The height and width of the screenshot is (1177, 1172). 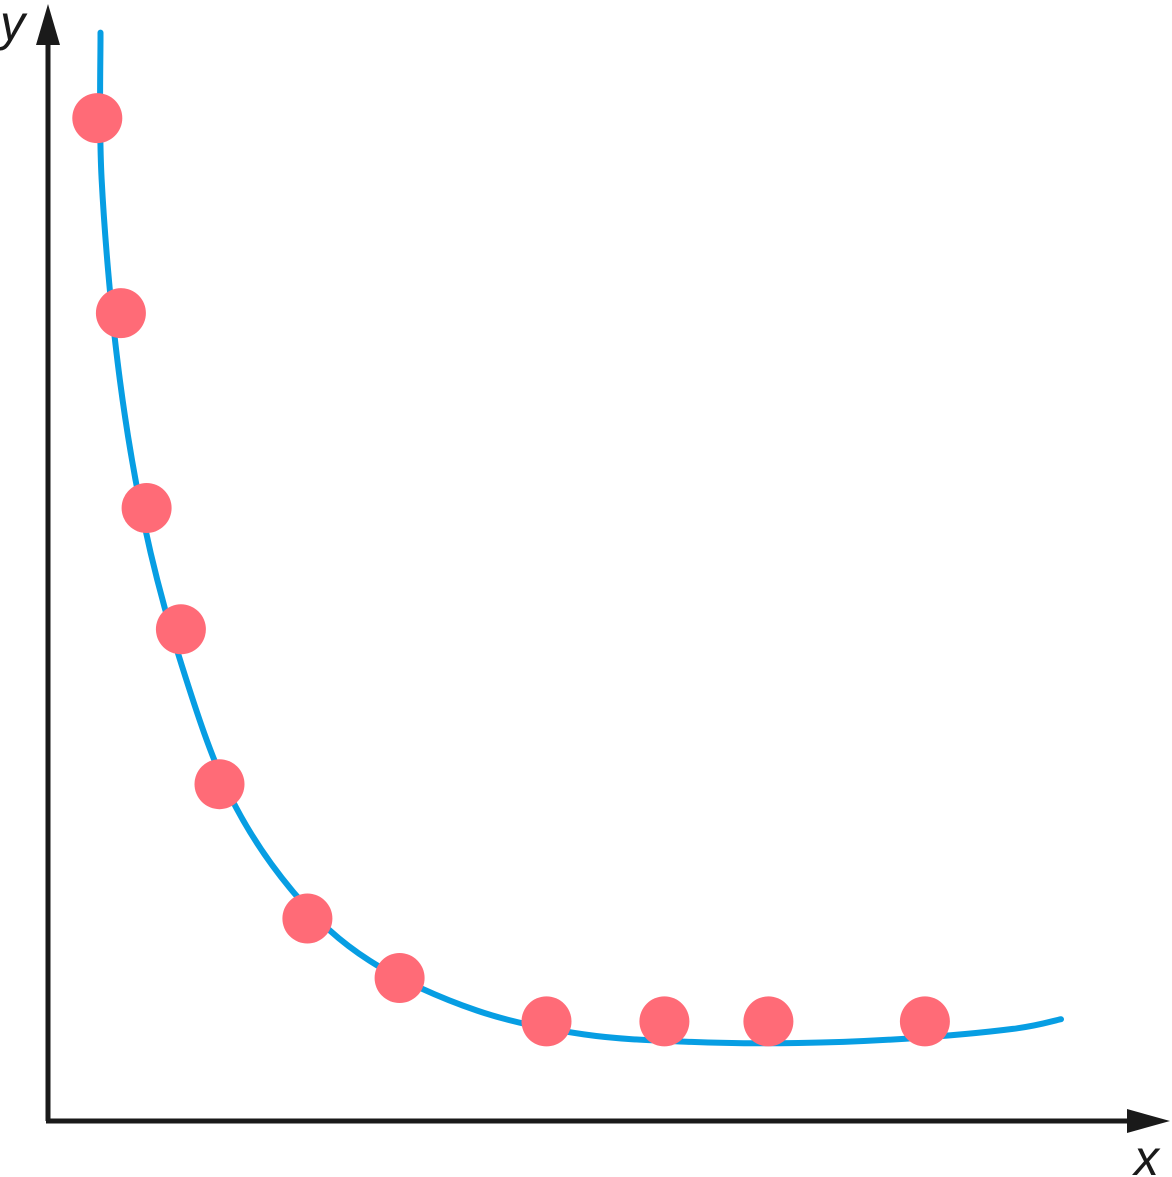 What do you see at coordinates (14, 25) in the screenshot?
I see `y-axis-label: y` at bounding box center [14, 25].